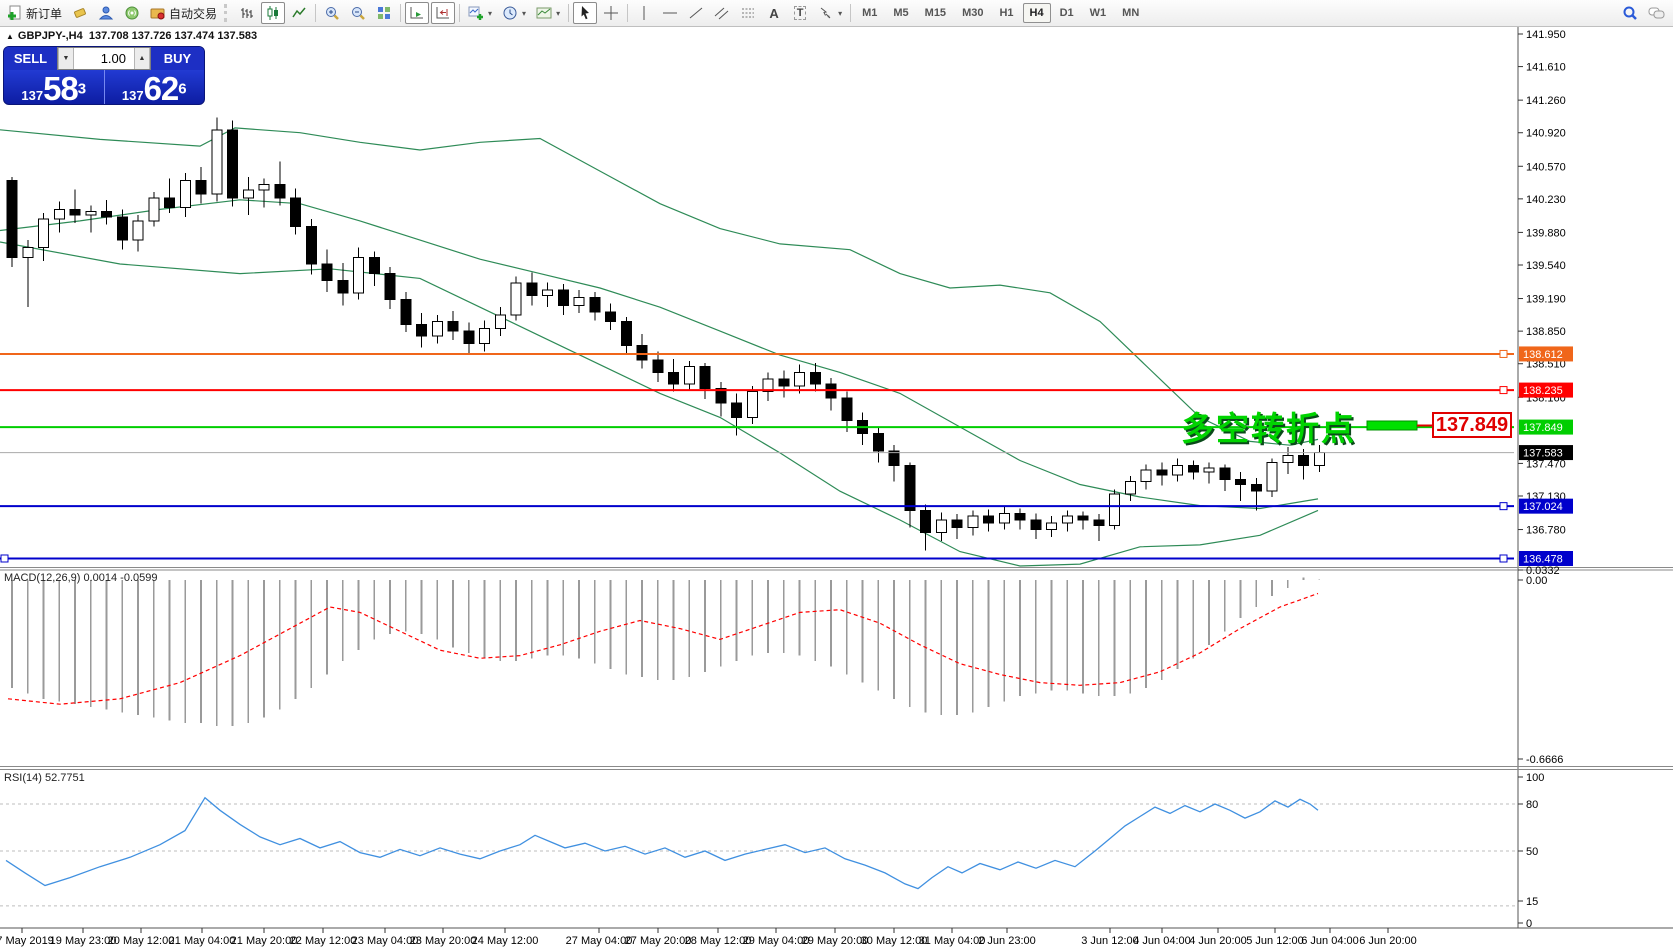 Image resolution: width=1673 pixels, height=949 pixels. I want to click on sell-price: 137583, so click(54, 87).